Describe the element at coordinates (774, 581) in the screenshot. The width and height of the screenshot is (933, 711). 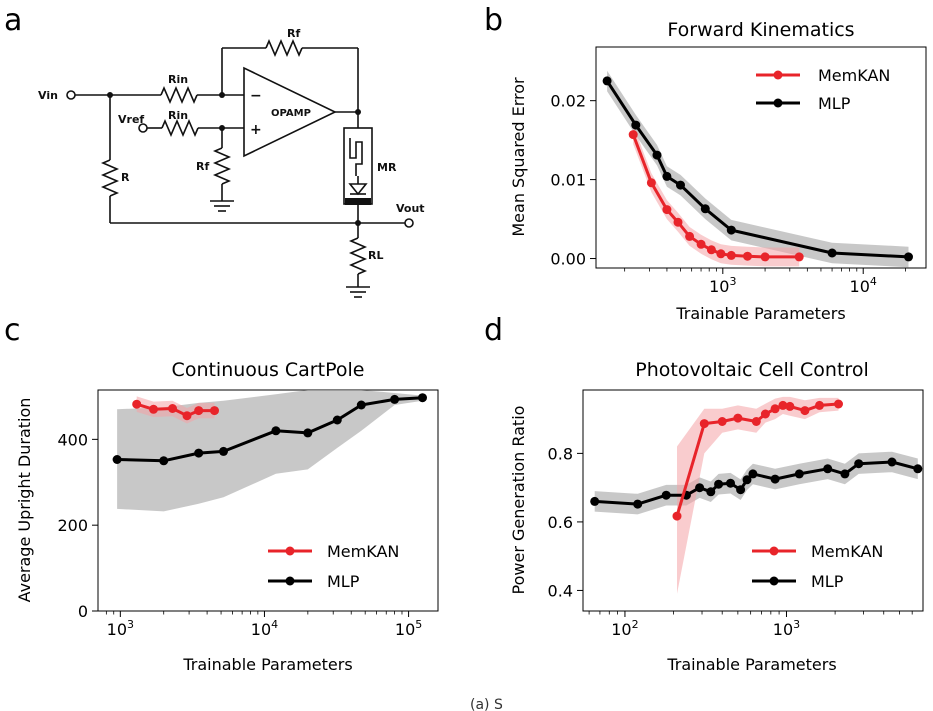
I see `chart-d-legend-mlp-marker` at that location.